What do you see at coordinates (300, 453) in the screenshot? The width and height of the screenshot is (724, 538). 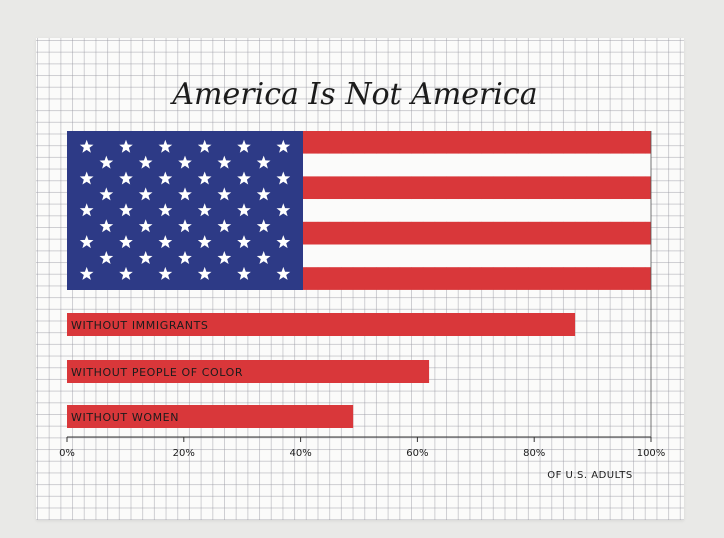 I see `tick-label: 40%` at bounding box center [300, 453].